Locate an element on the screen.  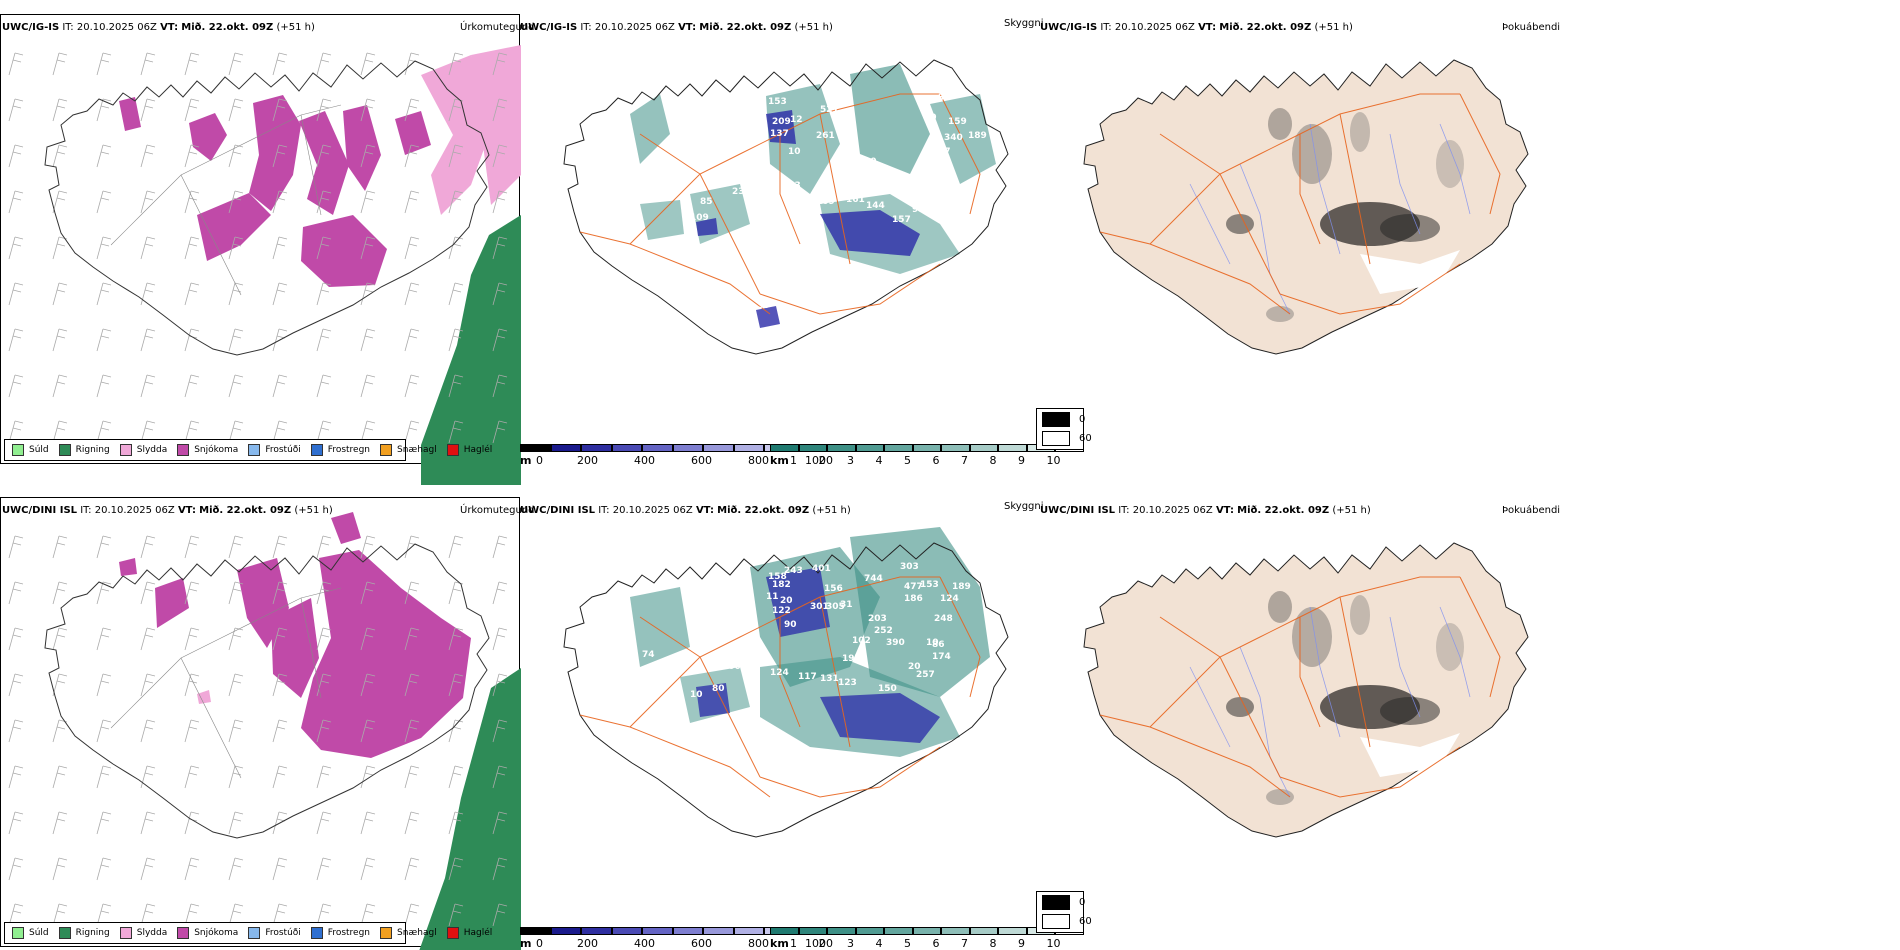
cloud-base-label: 209 is located at coordinates (781, 122).